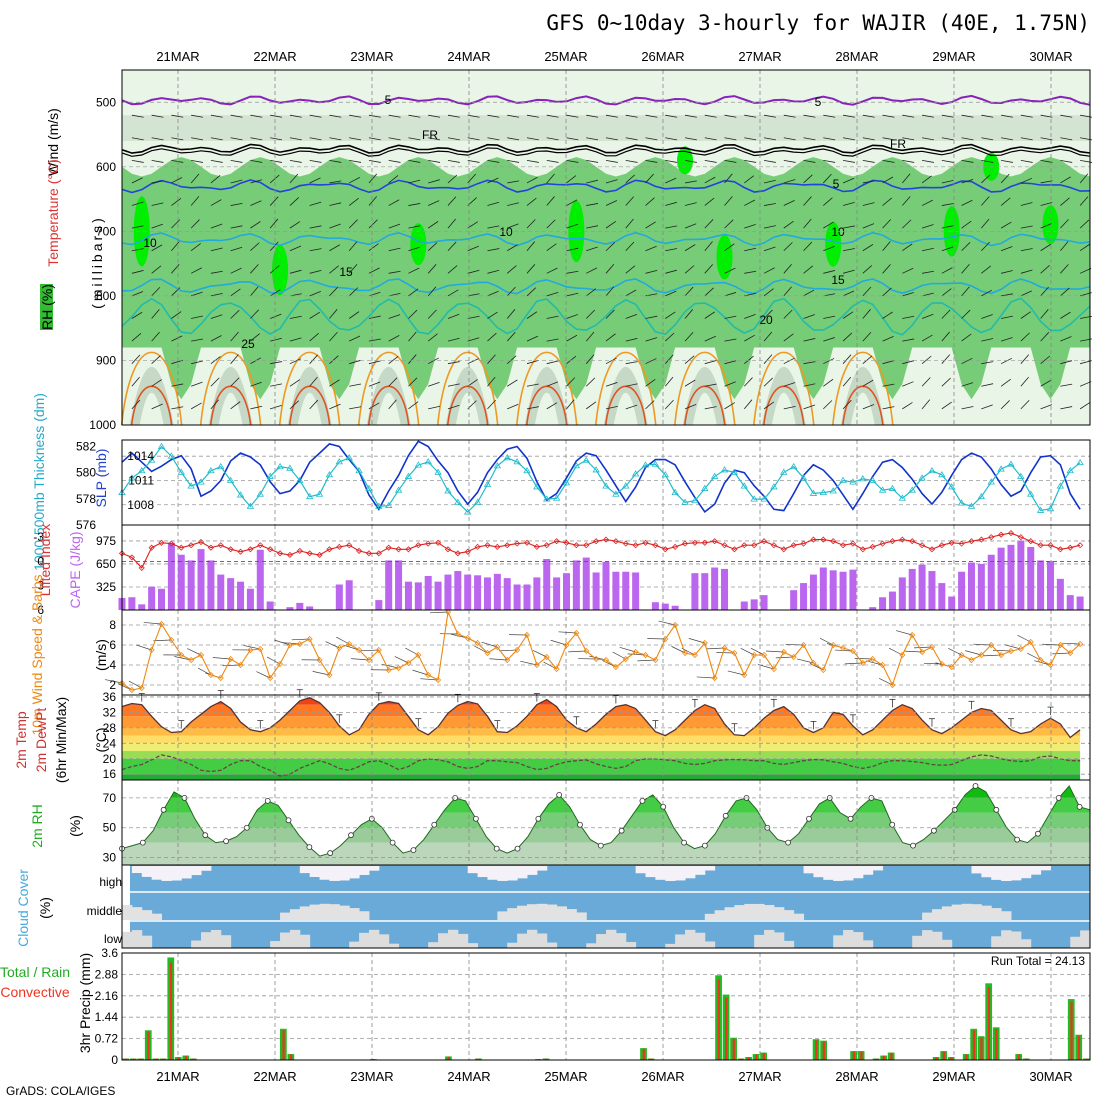 This screenshot has height=1100, width=1100. I want to click on p1-ytick-5: 1000, so click(102, 425).